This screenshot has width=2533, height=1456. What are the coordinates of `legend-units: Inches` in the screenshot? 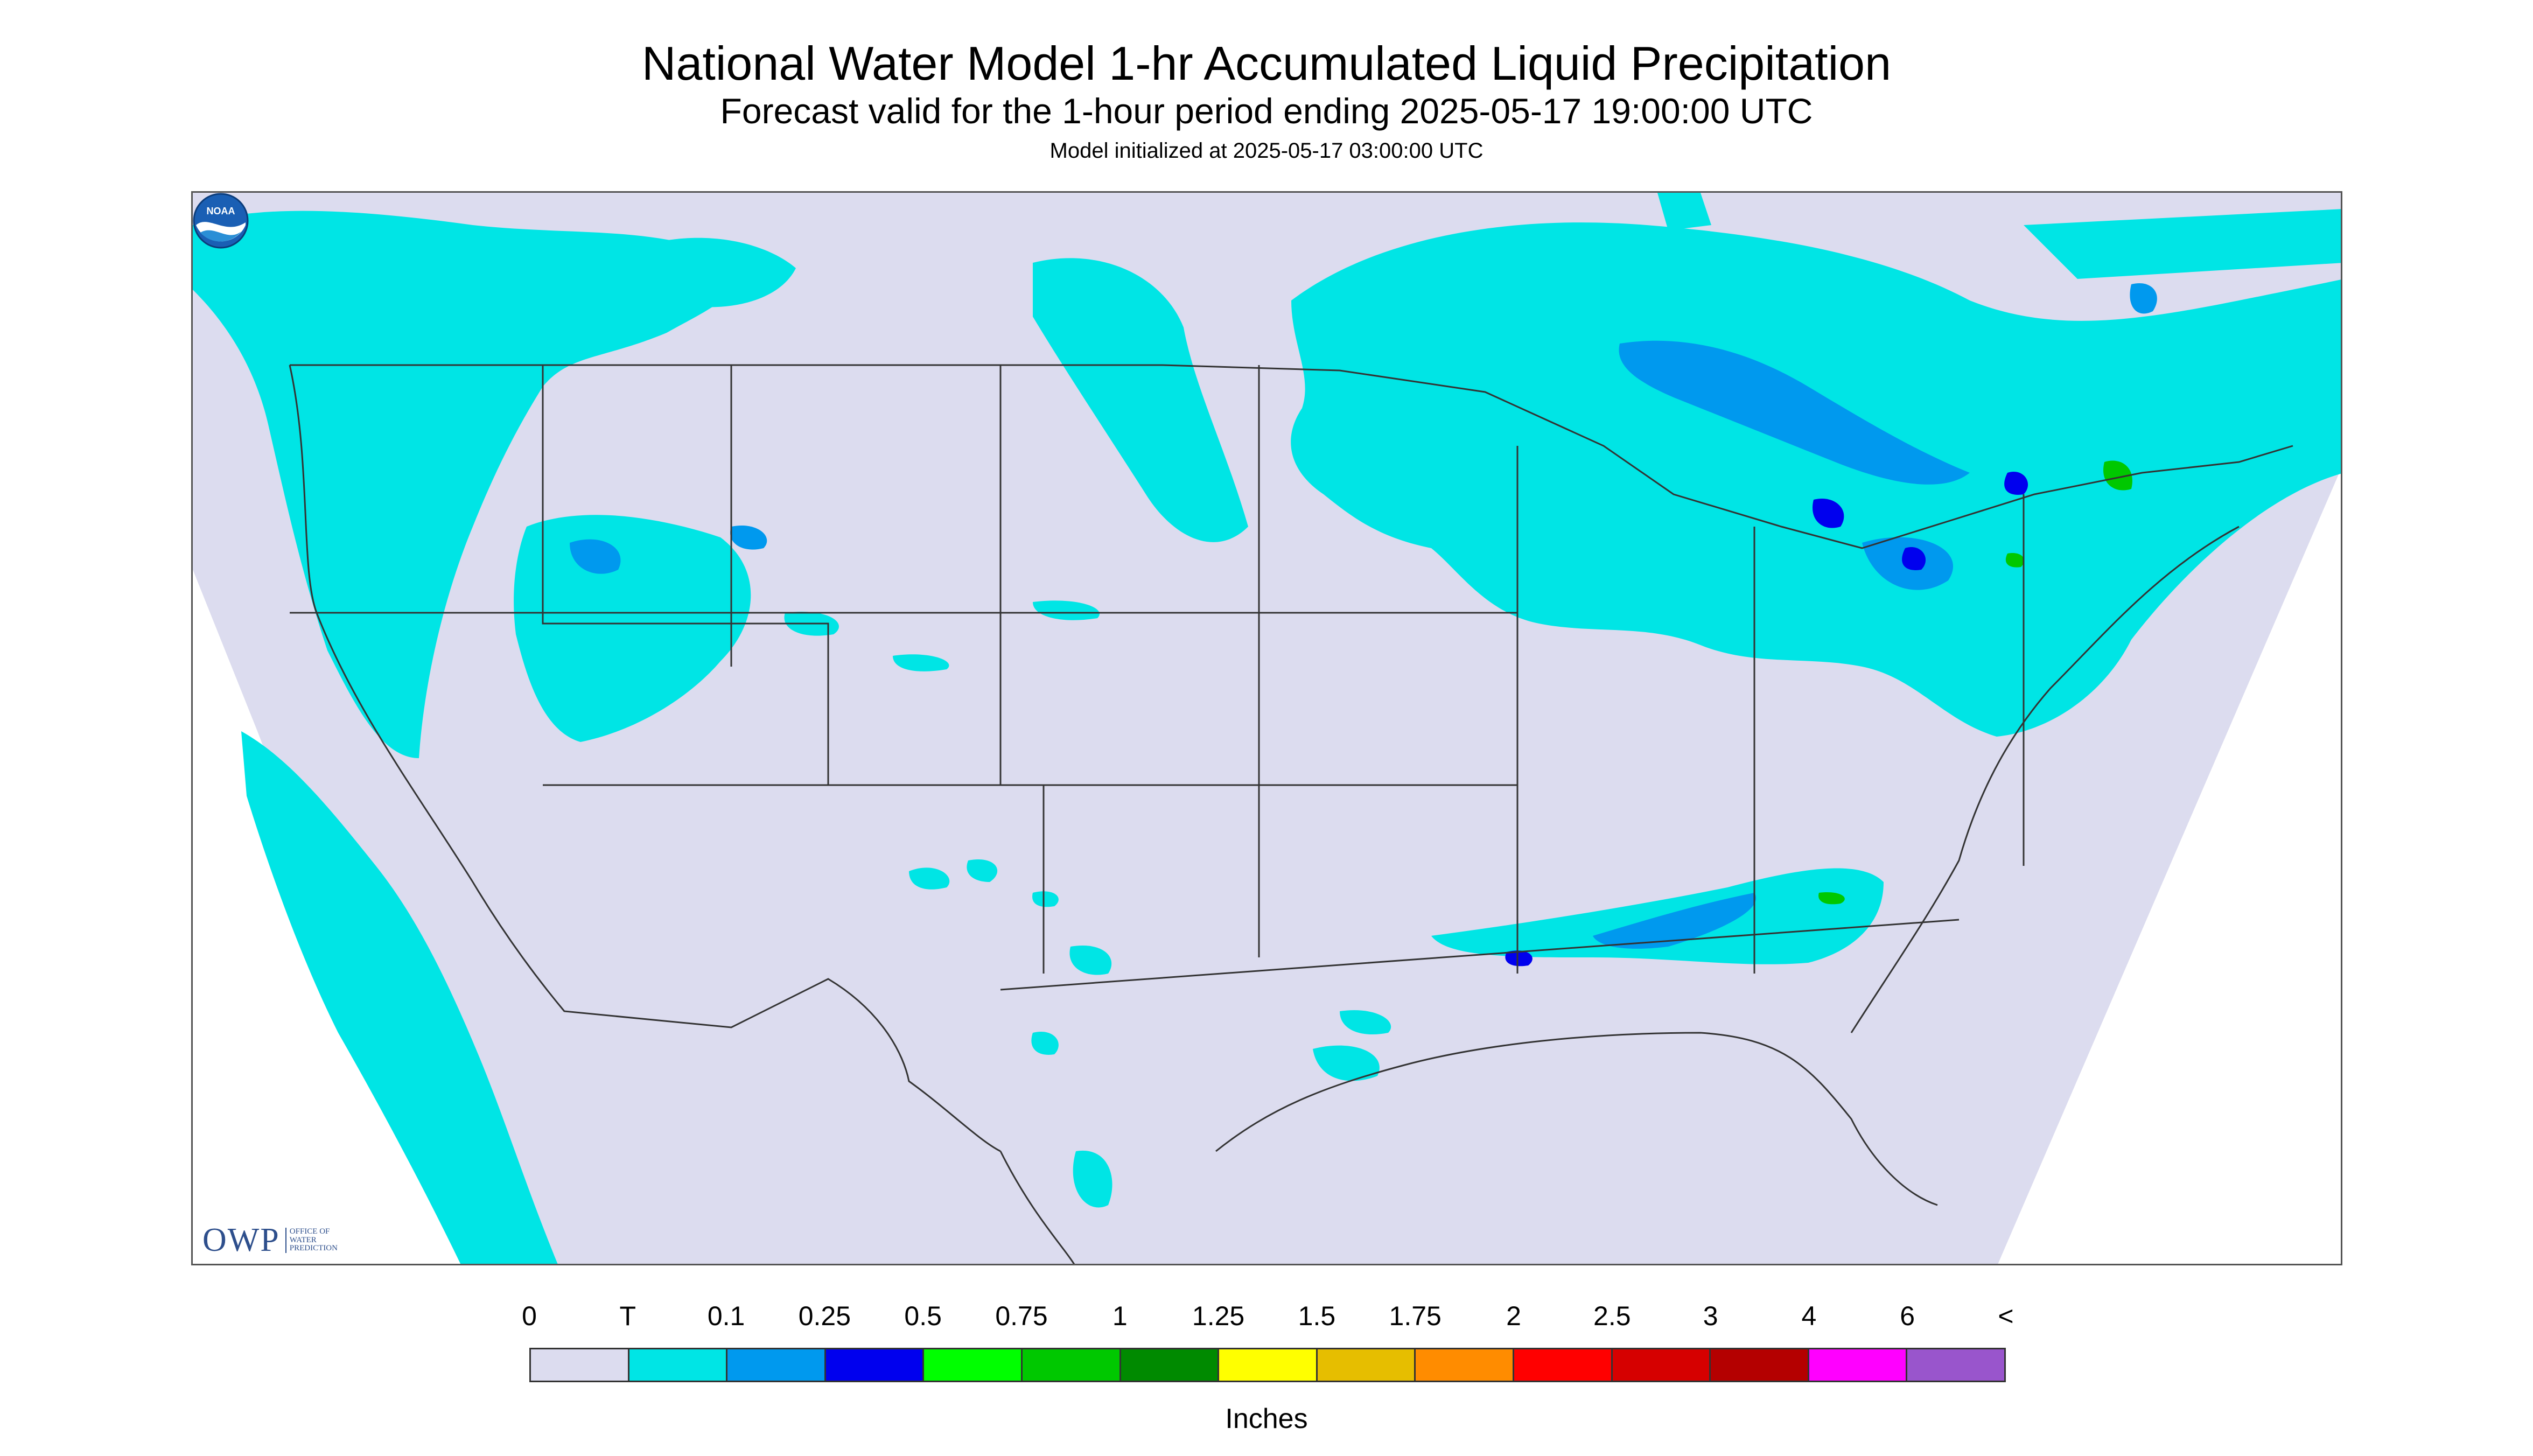 It's located at (1266, 1418).